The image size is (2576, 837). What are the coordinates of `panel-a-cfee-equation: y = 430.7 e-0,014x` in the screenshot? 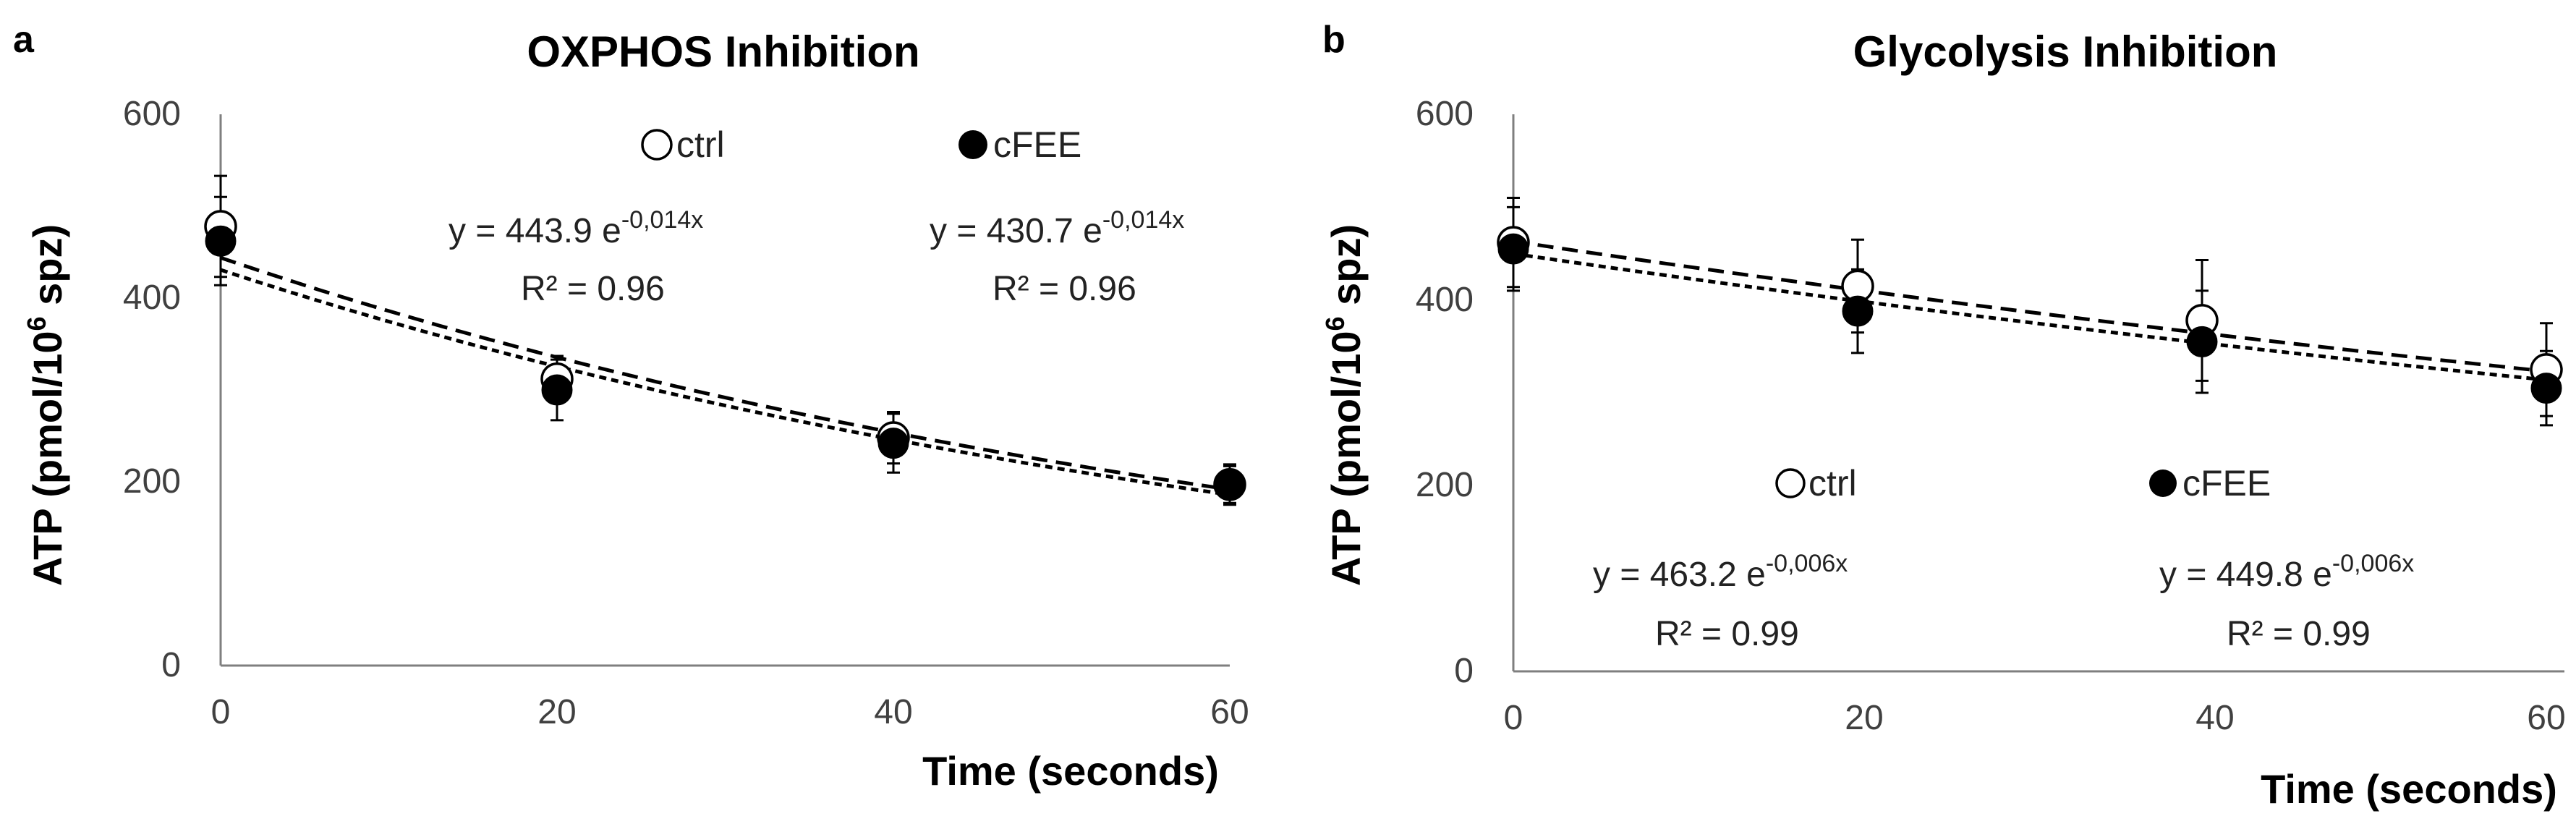 It's located at (1057, 228).